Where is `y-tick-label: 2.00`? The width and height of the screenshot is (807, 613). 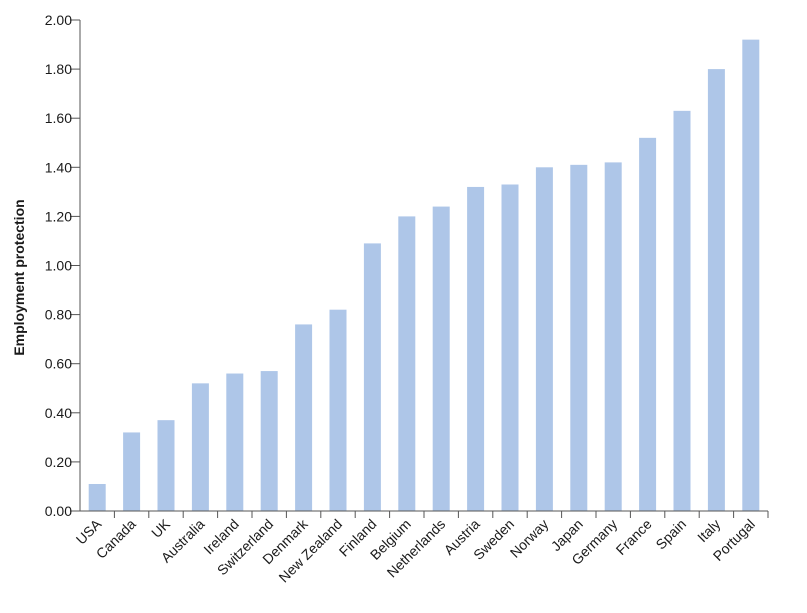 y-tick-label: 2.00 is located at coordinates (58, 20).